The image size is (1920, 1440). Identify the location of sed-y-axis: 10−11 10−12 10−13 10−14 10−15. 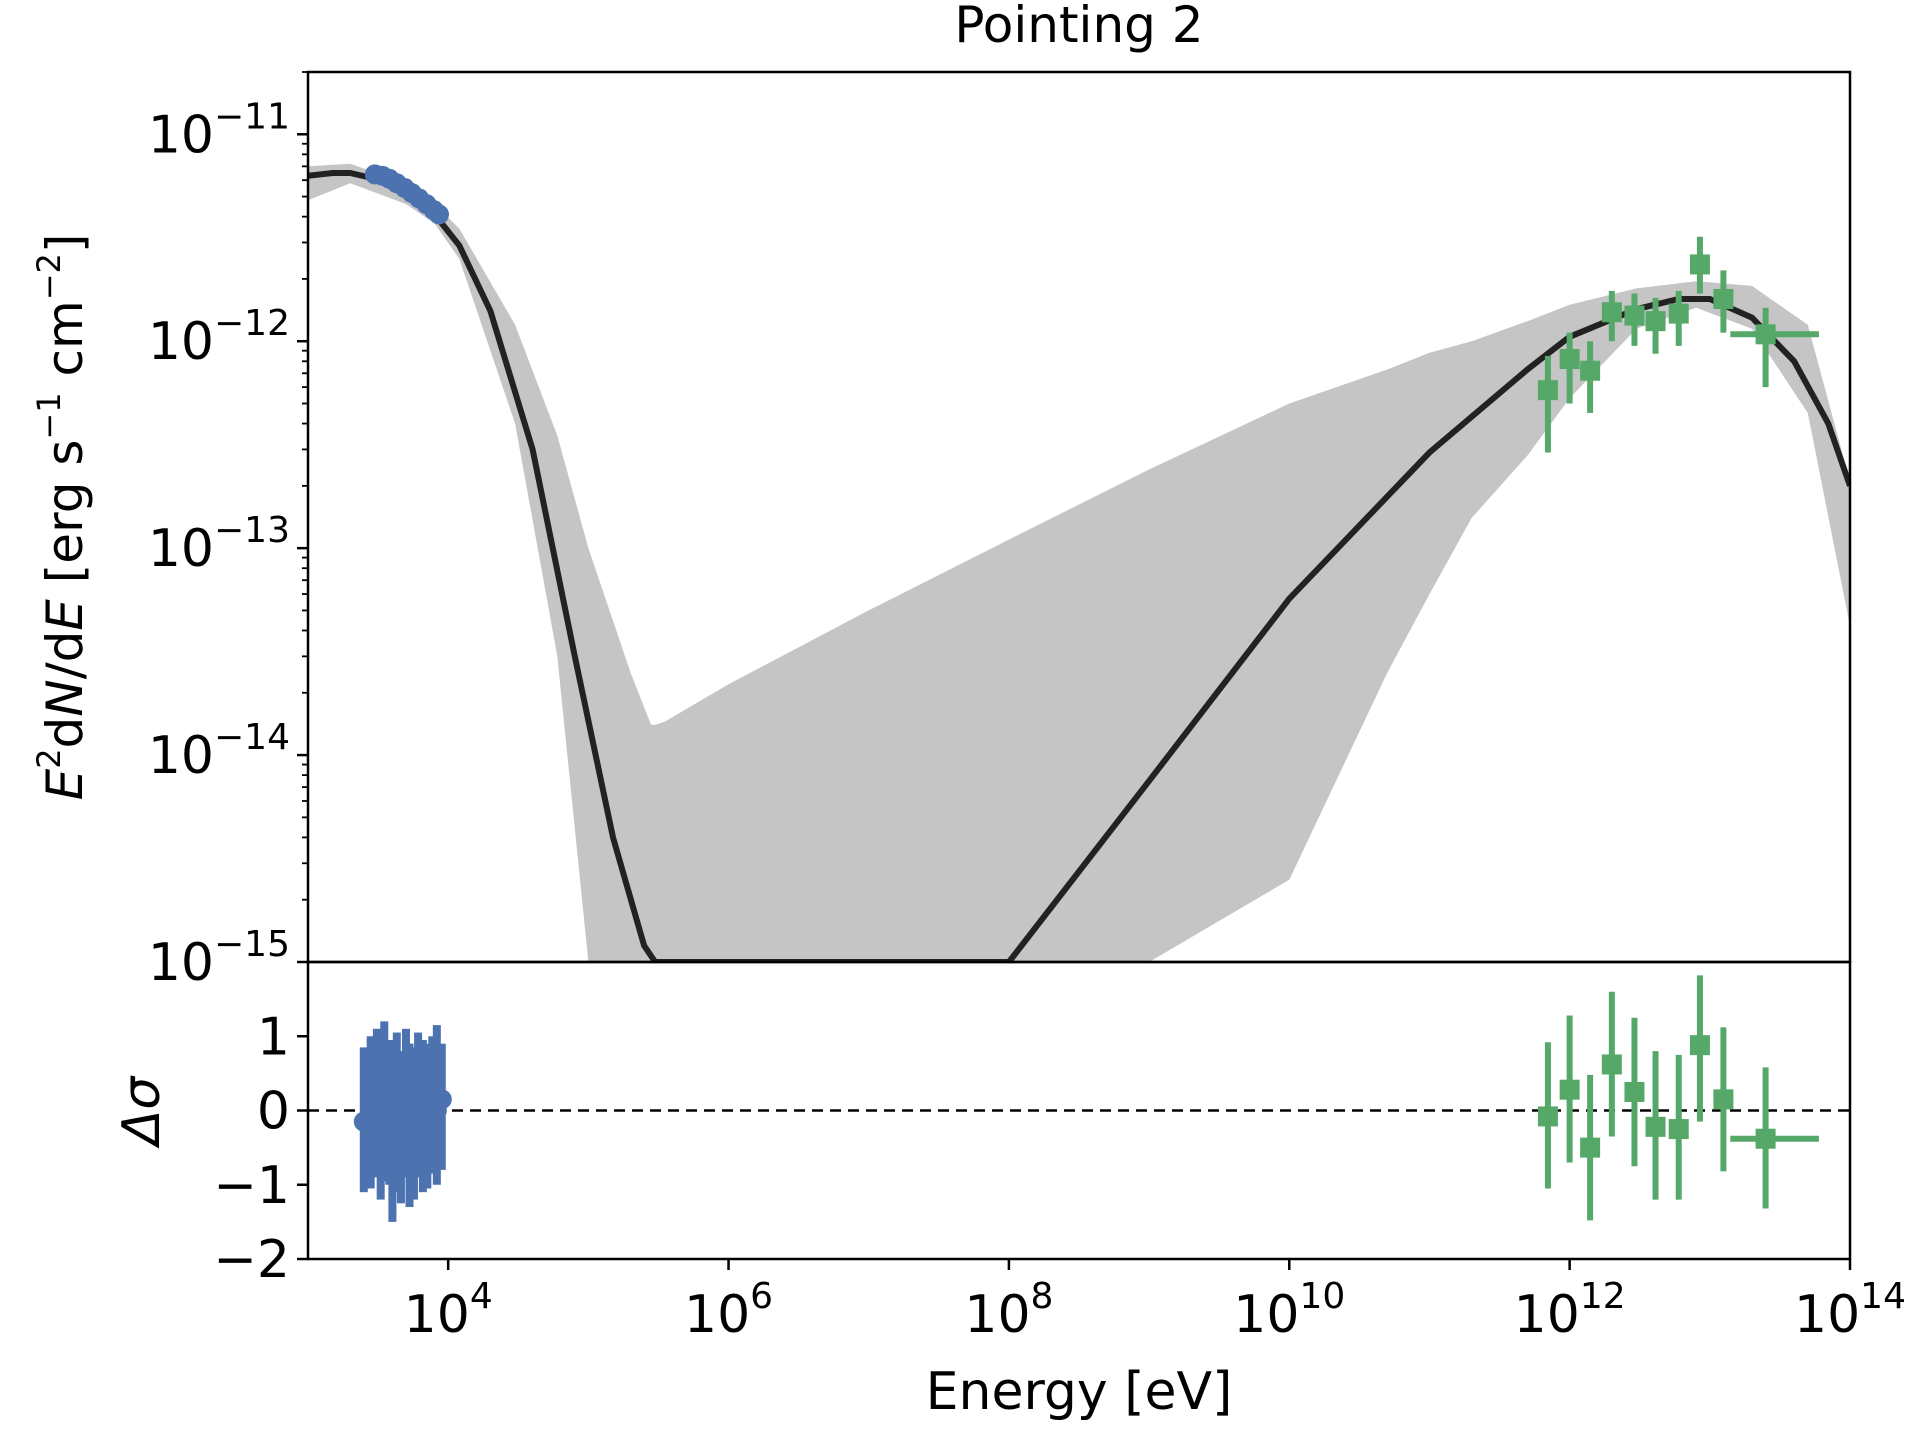
(228, 532).